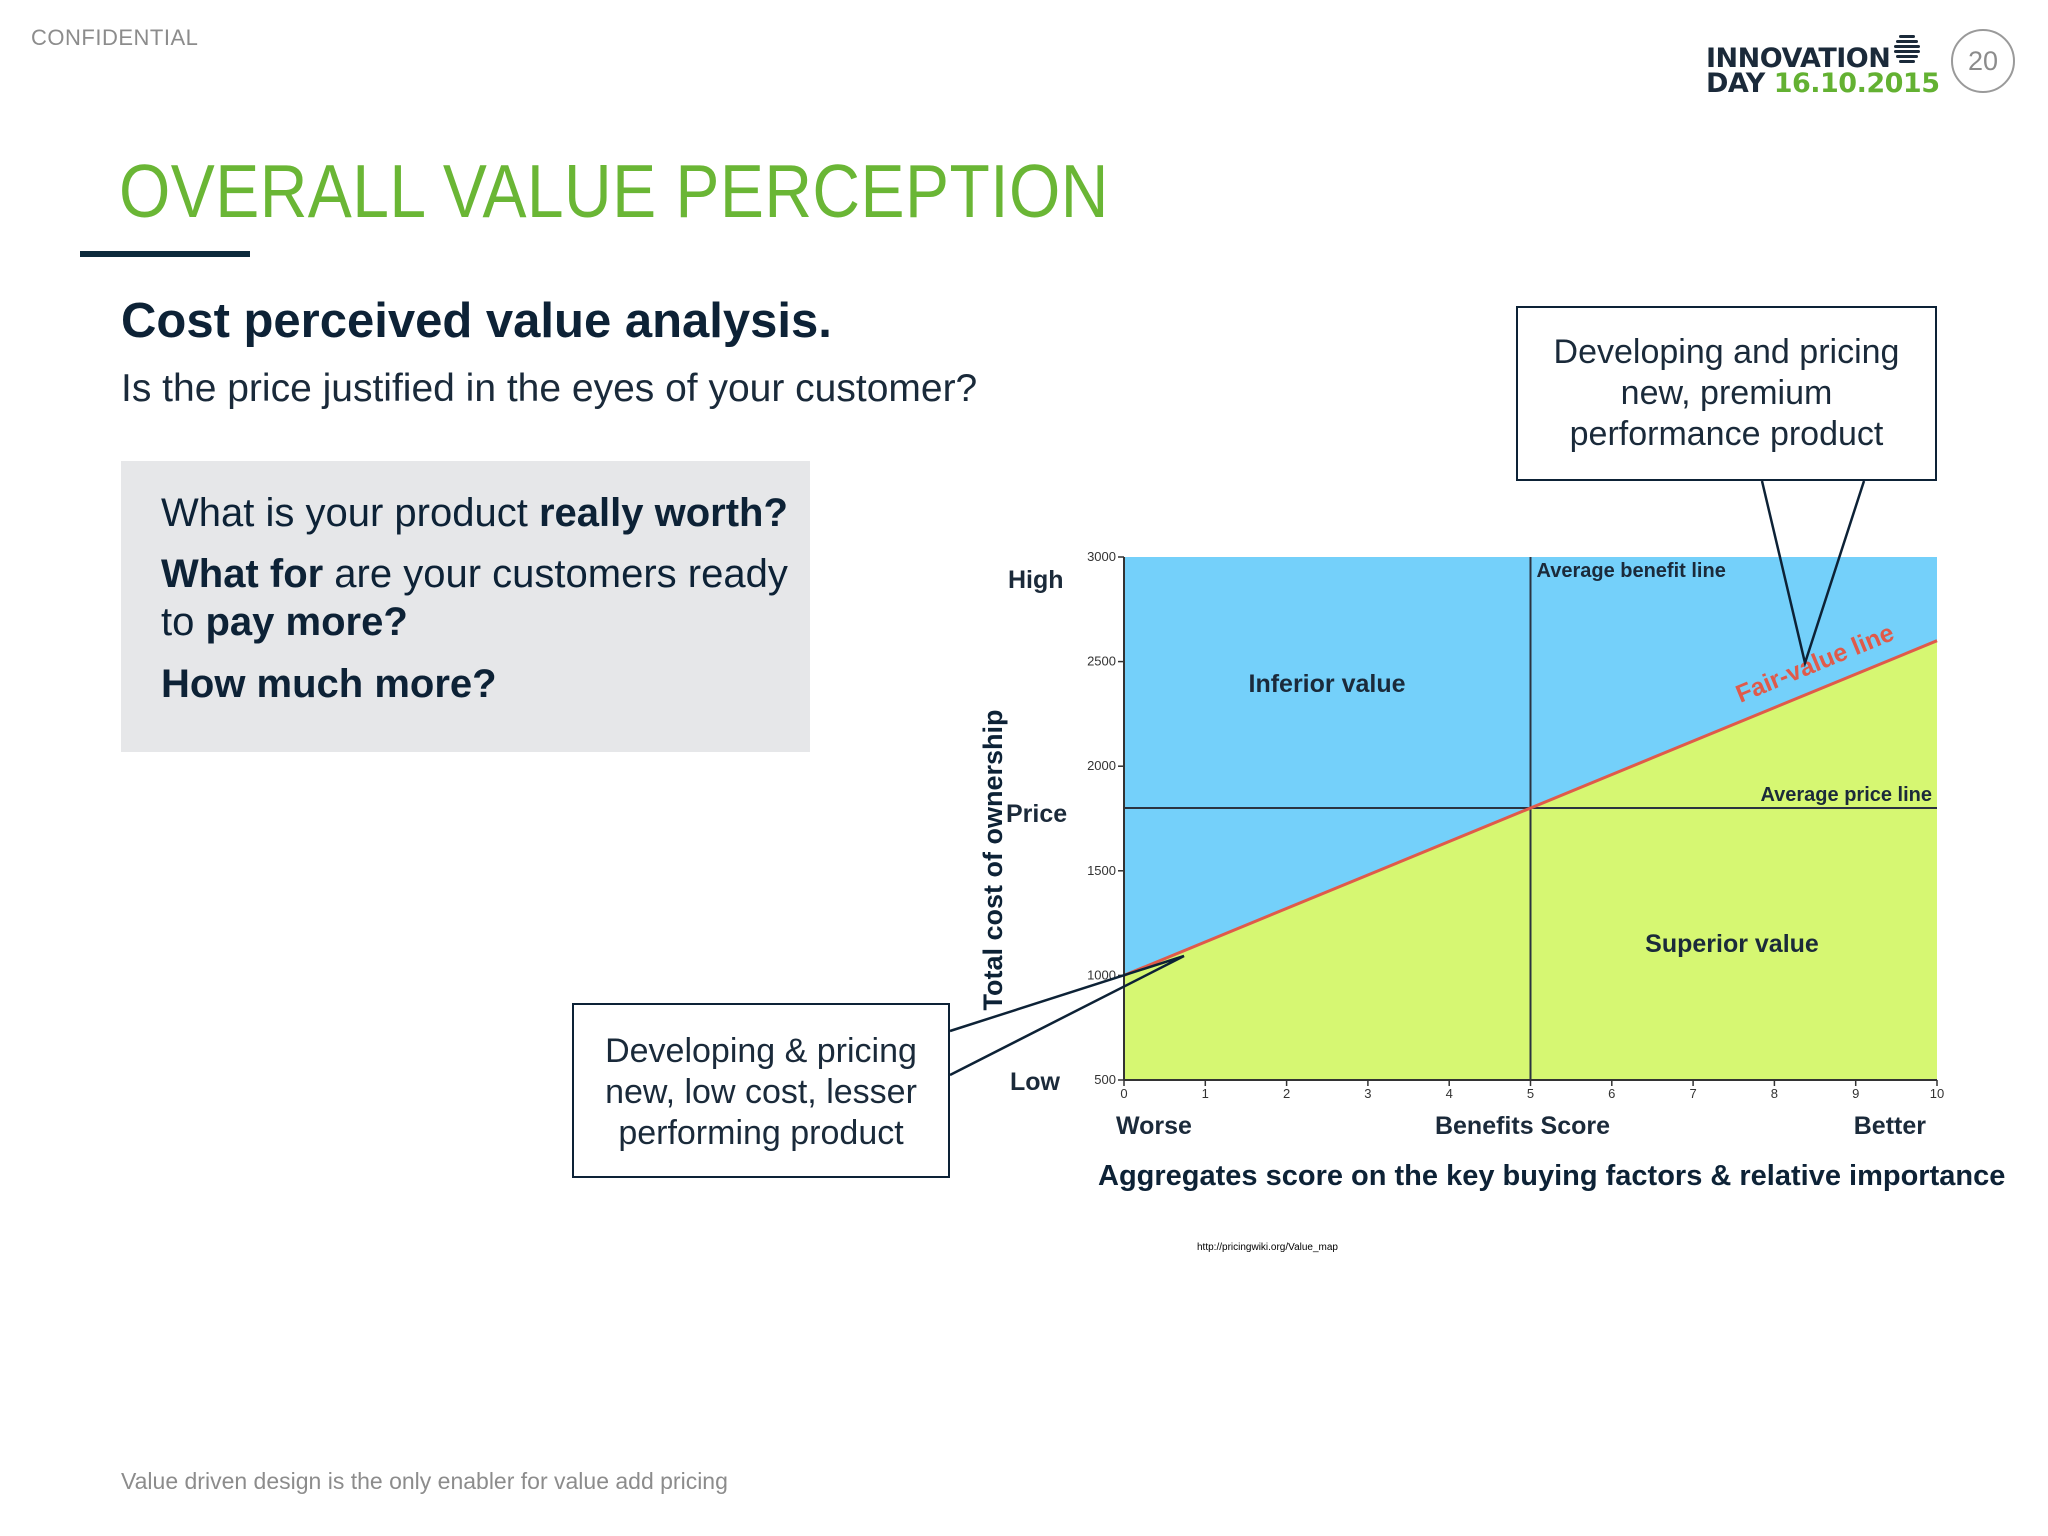 The image size is (2048, 1536). What do you see at coordinates (1530, 808) in the screenshot?
I see `fair-value-line` at bounding box center [1530, 808].